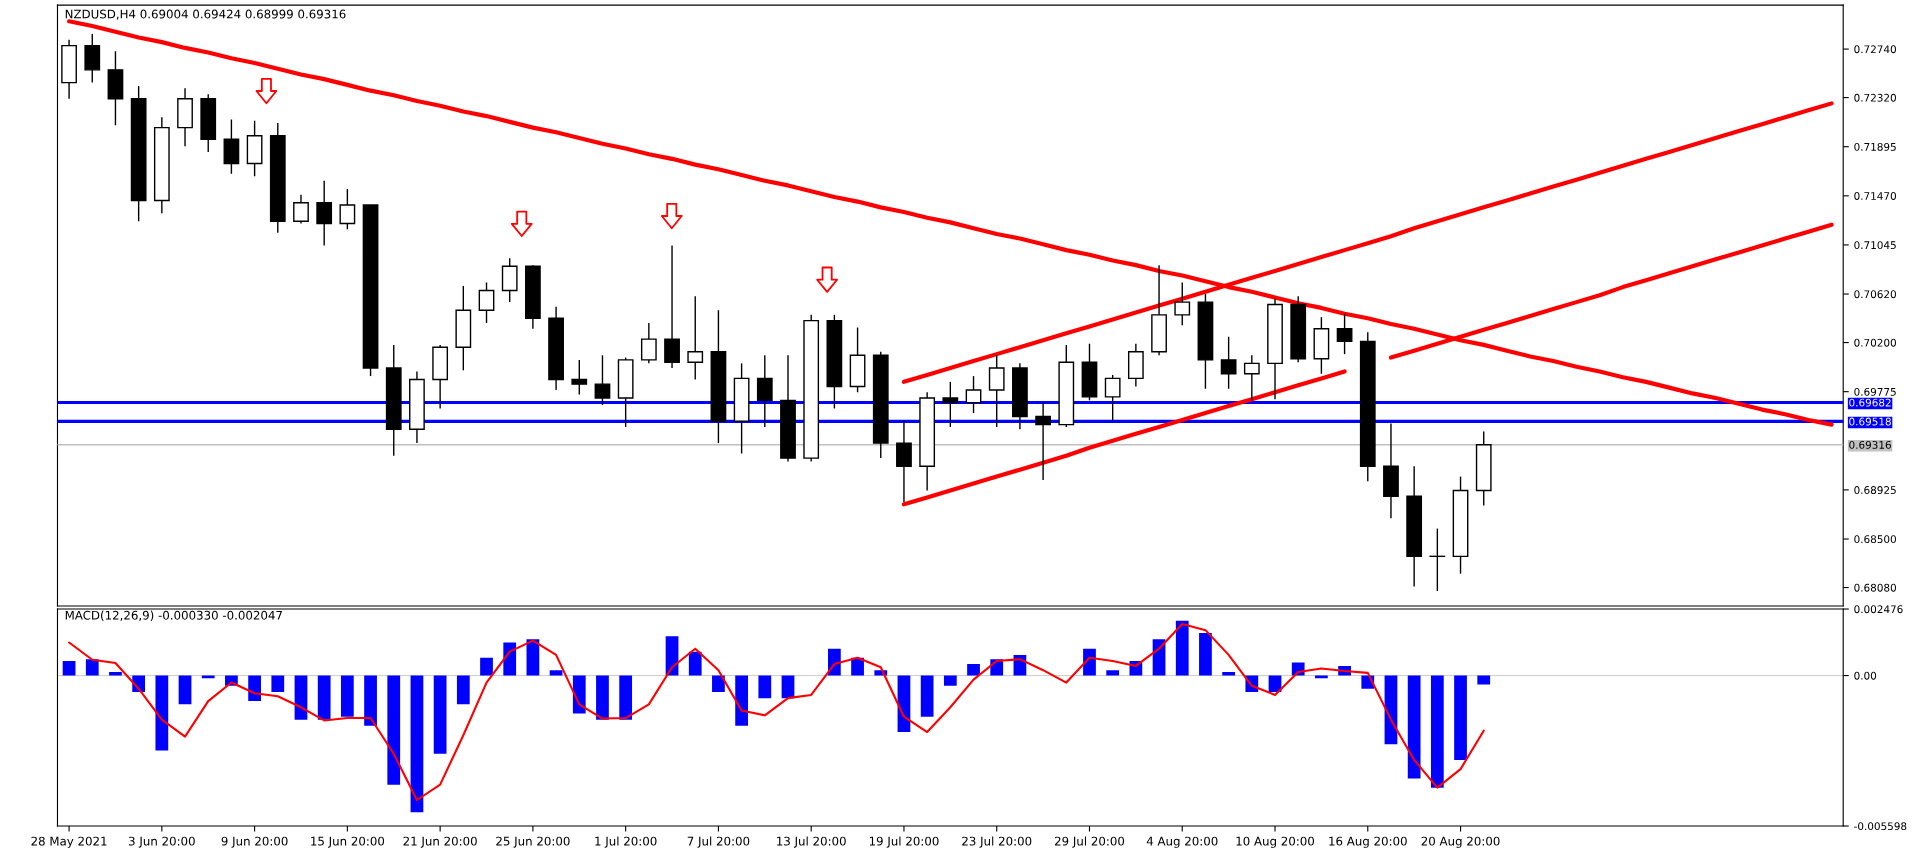  I want to click on y-tick-label: 0.72740, so click(1875, 49).